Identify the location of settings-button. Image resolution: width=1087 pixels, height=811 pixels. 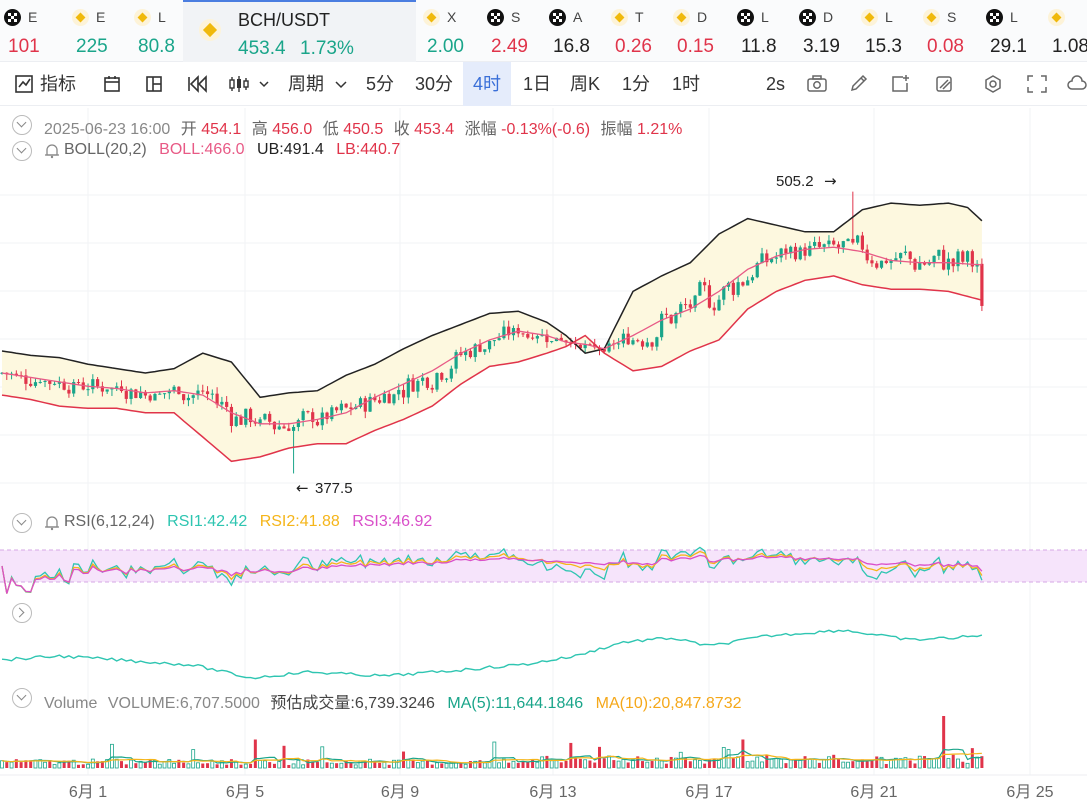
(993, 84).